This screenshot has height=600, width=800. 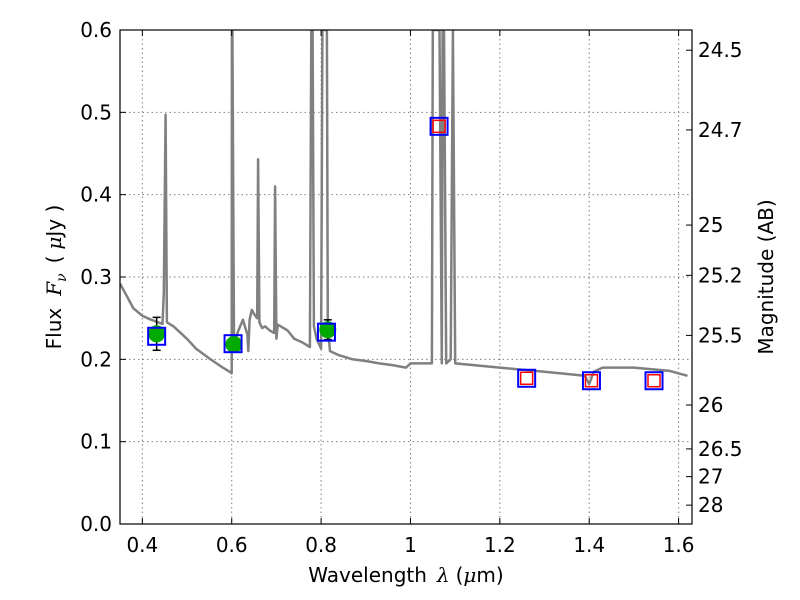 What do you see at coordinates (96, 30) in the screenshot?
I see `y-tick-label: 0.6` at bounding box center [96, 30].